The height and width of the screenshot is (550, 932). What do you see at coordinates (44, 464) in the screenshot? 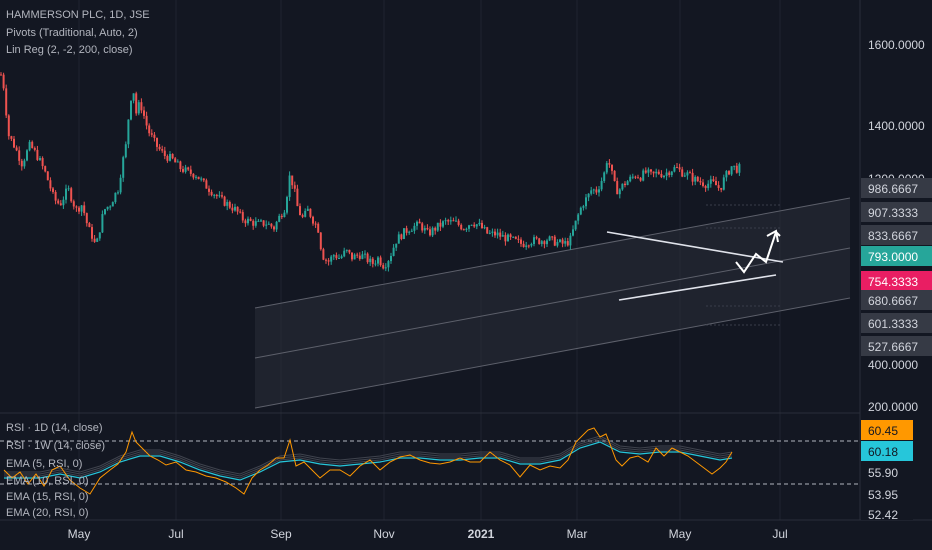
I see `rsi-legend-item: EMA (5, RSI, 0)` at bounding box center [44, 464].